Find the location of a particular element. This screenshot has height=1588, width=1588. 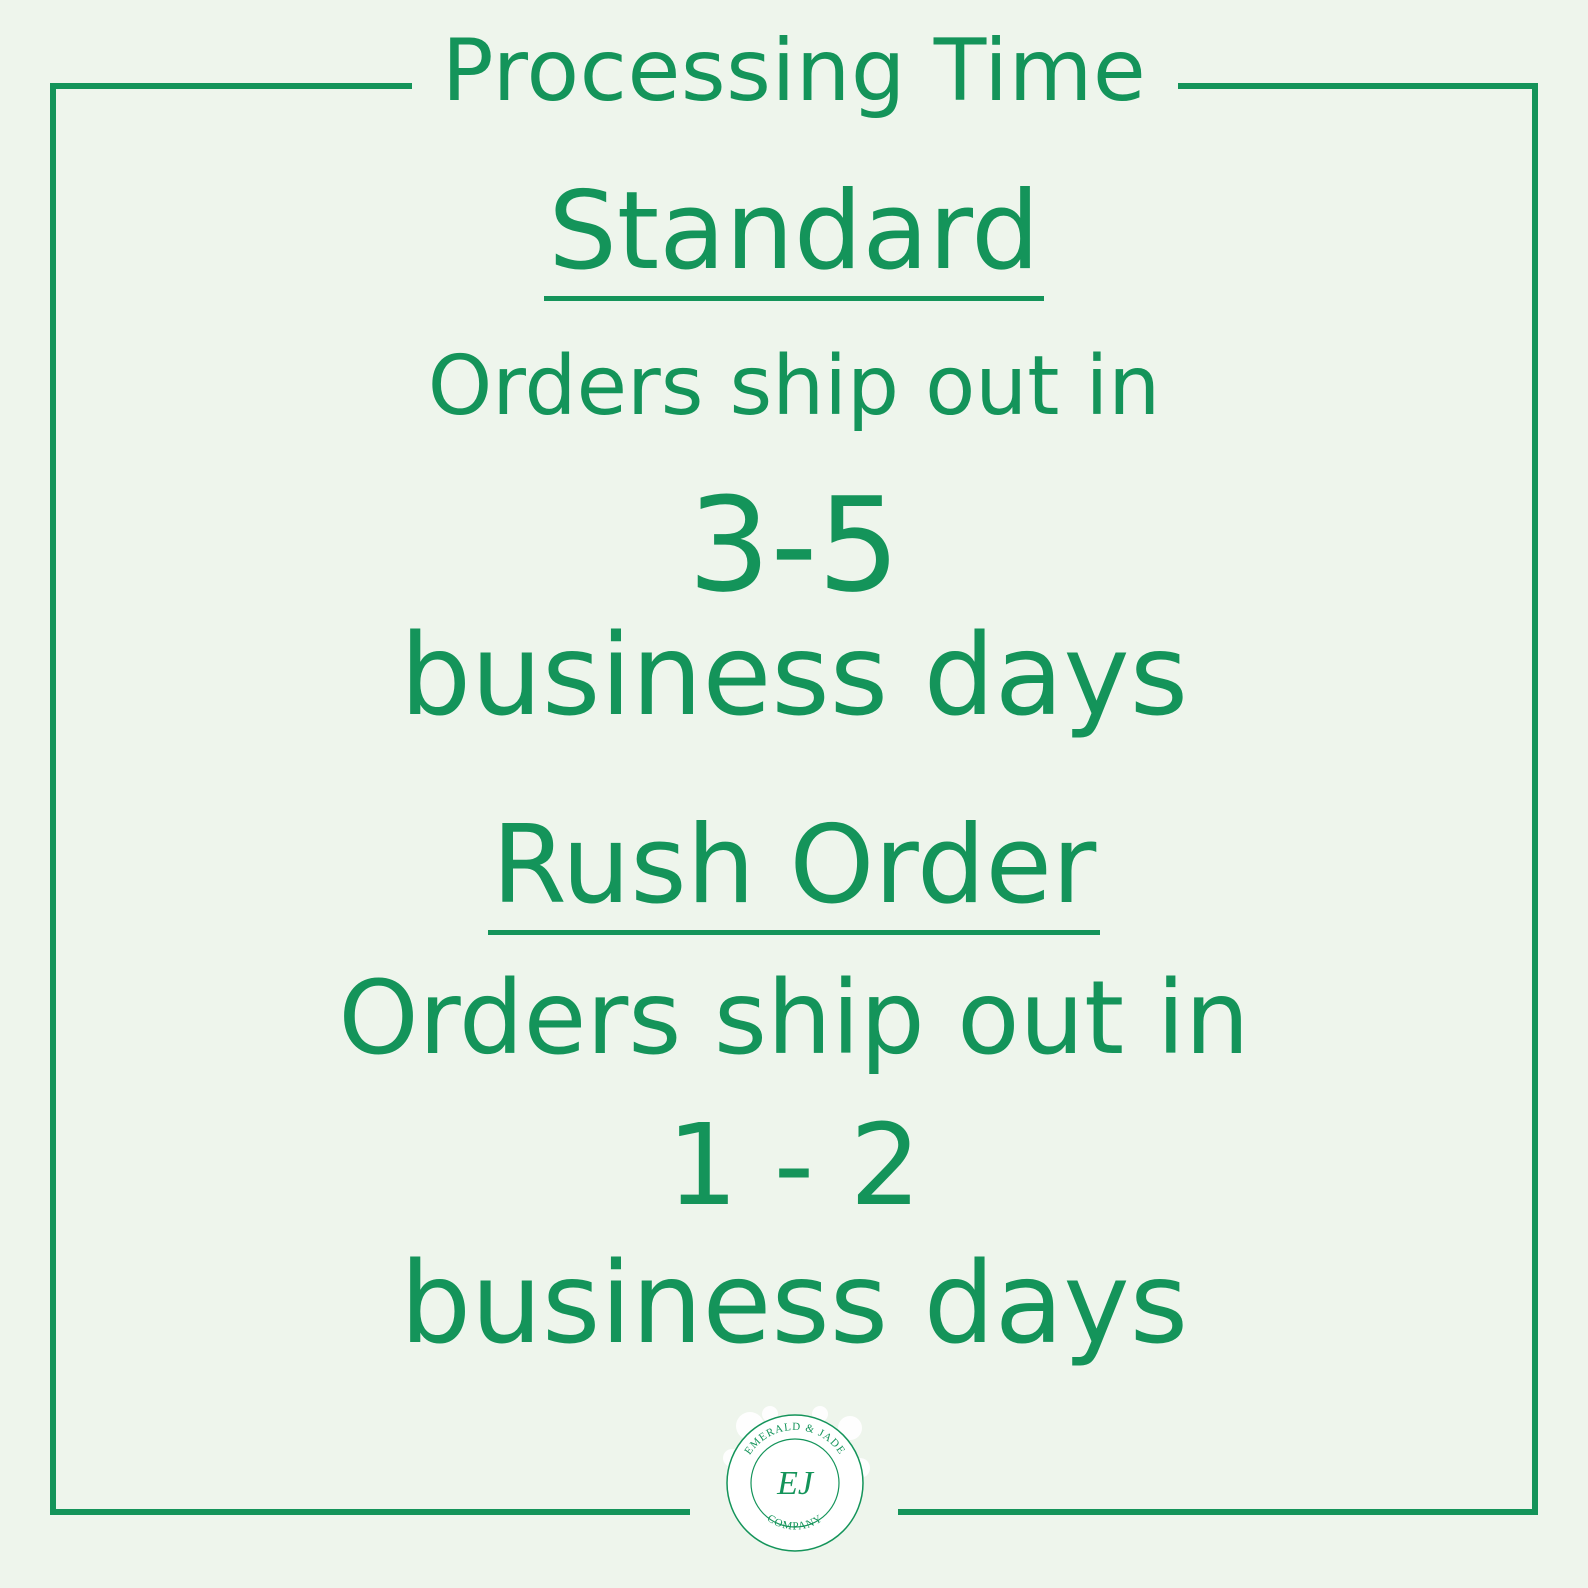

company-logo: EMERALD & JADE EJ COMPANY is located at coordinates (796, 1479).